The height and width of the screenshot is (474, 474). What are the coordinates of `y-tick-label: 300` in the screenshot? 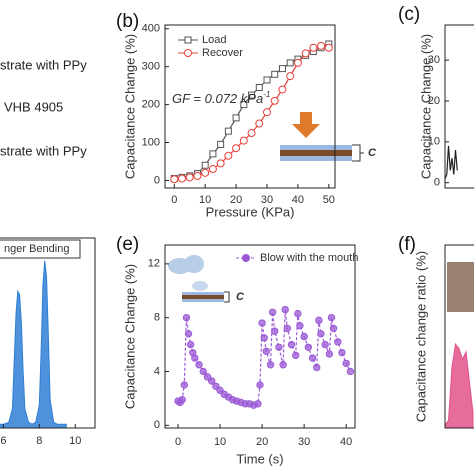 It's located at (151, 67).